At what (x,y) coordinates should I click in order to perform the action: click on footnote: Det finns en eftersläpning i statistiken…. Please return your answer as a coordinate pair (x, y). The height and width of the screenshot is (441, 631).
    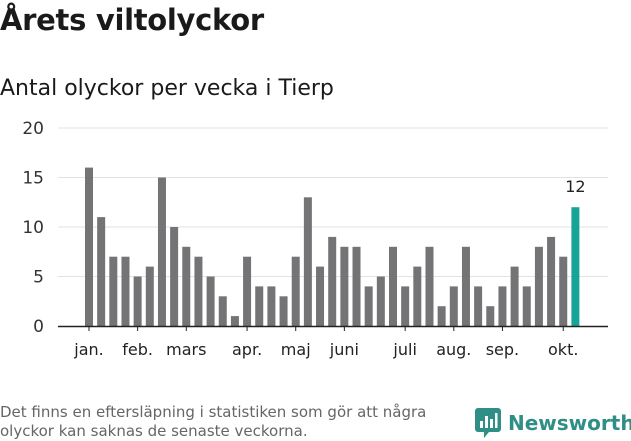
    Looking at the image, I should click on (213, 421).